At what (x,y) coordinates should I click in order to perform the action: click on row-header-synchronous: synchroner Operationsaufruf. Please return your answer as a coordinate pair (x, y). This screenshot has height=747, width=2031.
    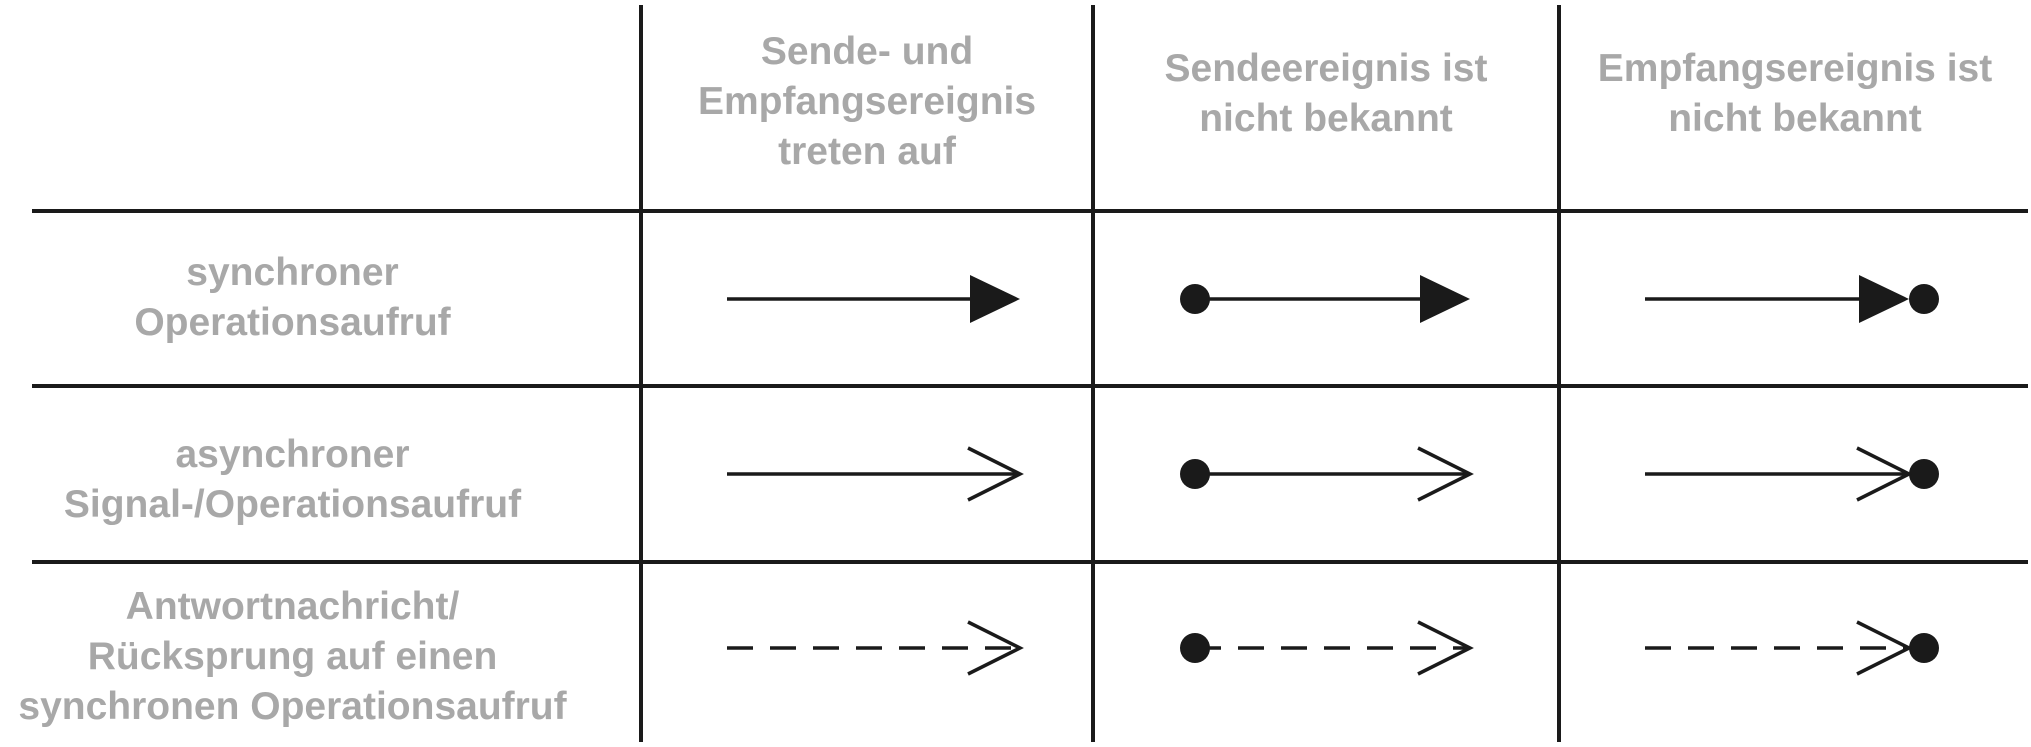
    Looking at the image, I should click on (292, 298).